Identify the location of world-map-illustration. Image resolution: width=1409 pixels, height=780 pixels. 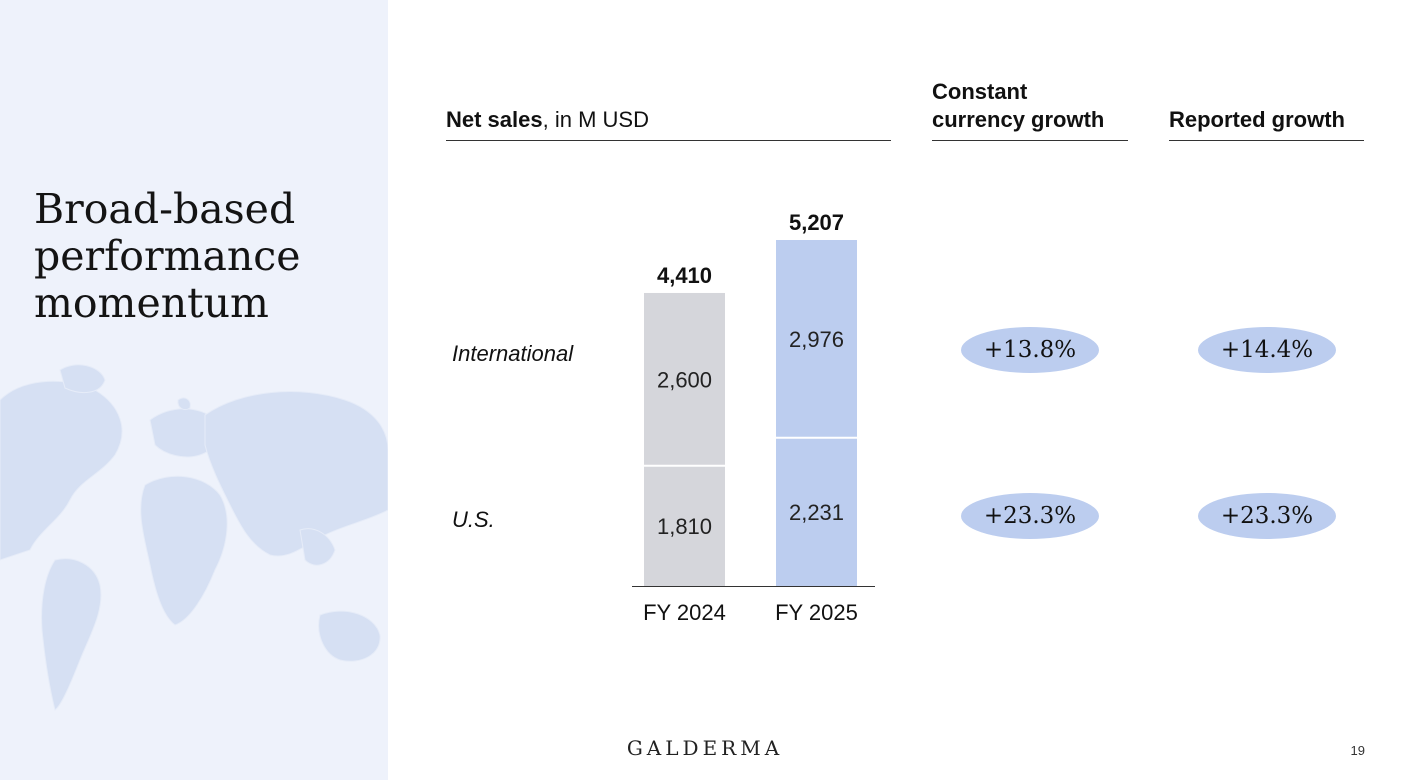
(194, 537).